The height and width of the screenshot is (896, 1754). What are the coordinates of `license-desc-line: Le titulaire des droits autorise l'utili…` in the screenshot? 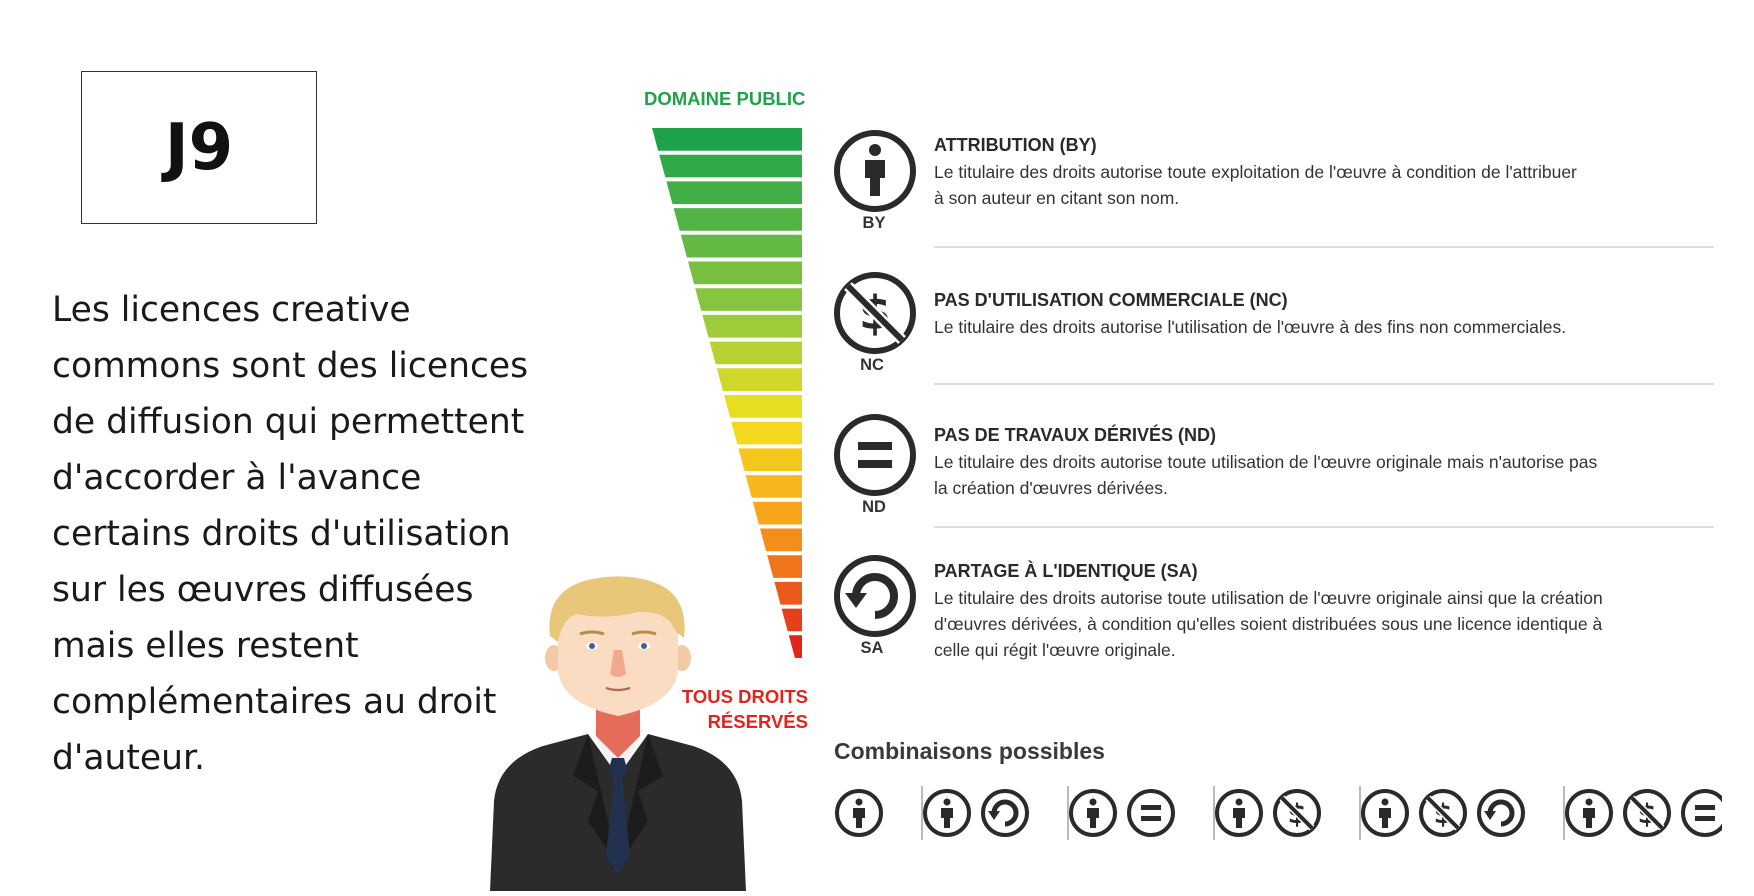 It's located at (1250, 327).